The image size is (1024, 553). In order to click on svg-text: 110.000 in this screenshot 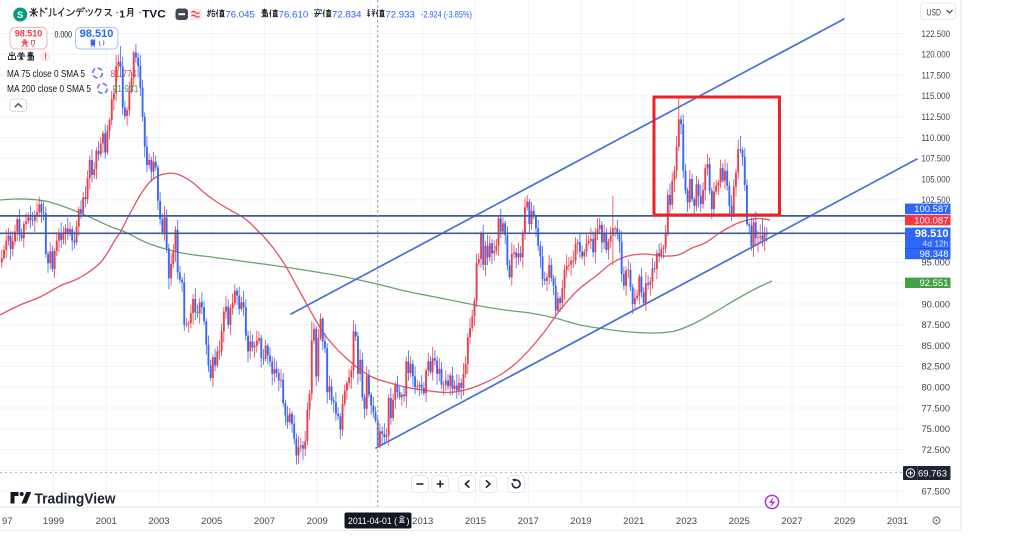, I will do `click(936, 138)`.